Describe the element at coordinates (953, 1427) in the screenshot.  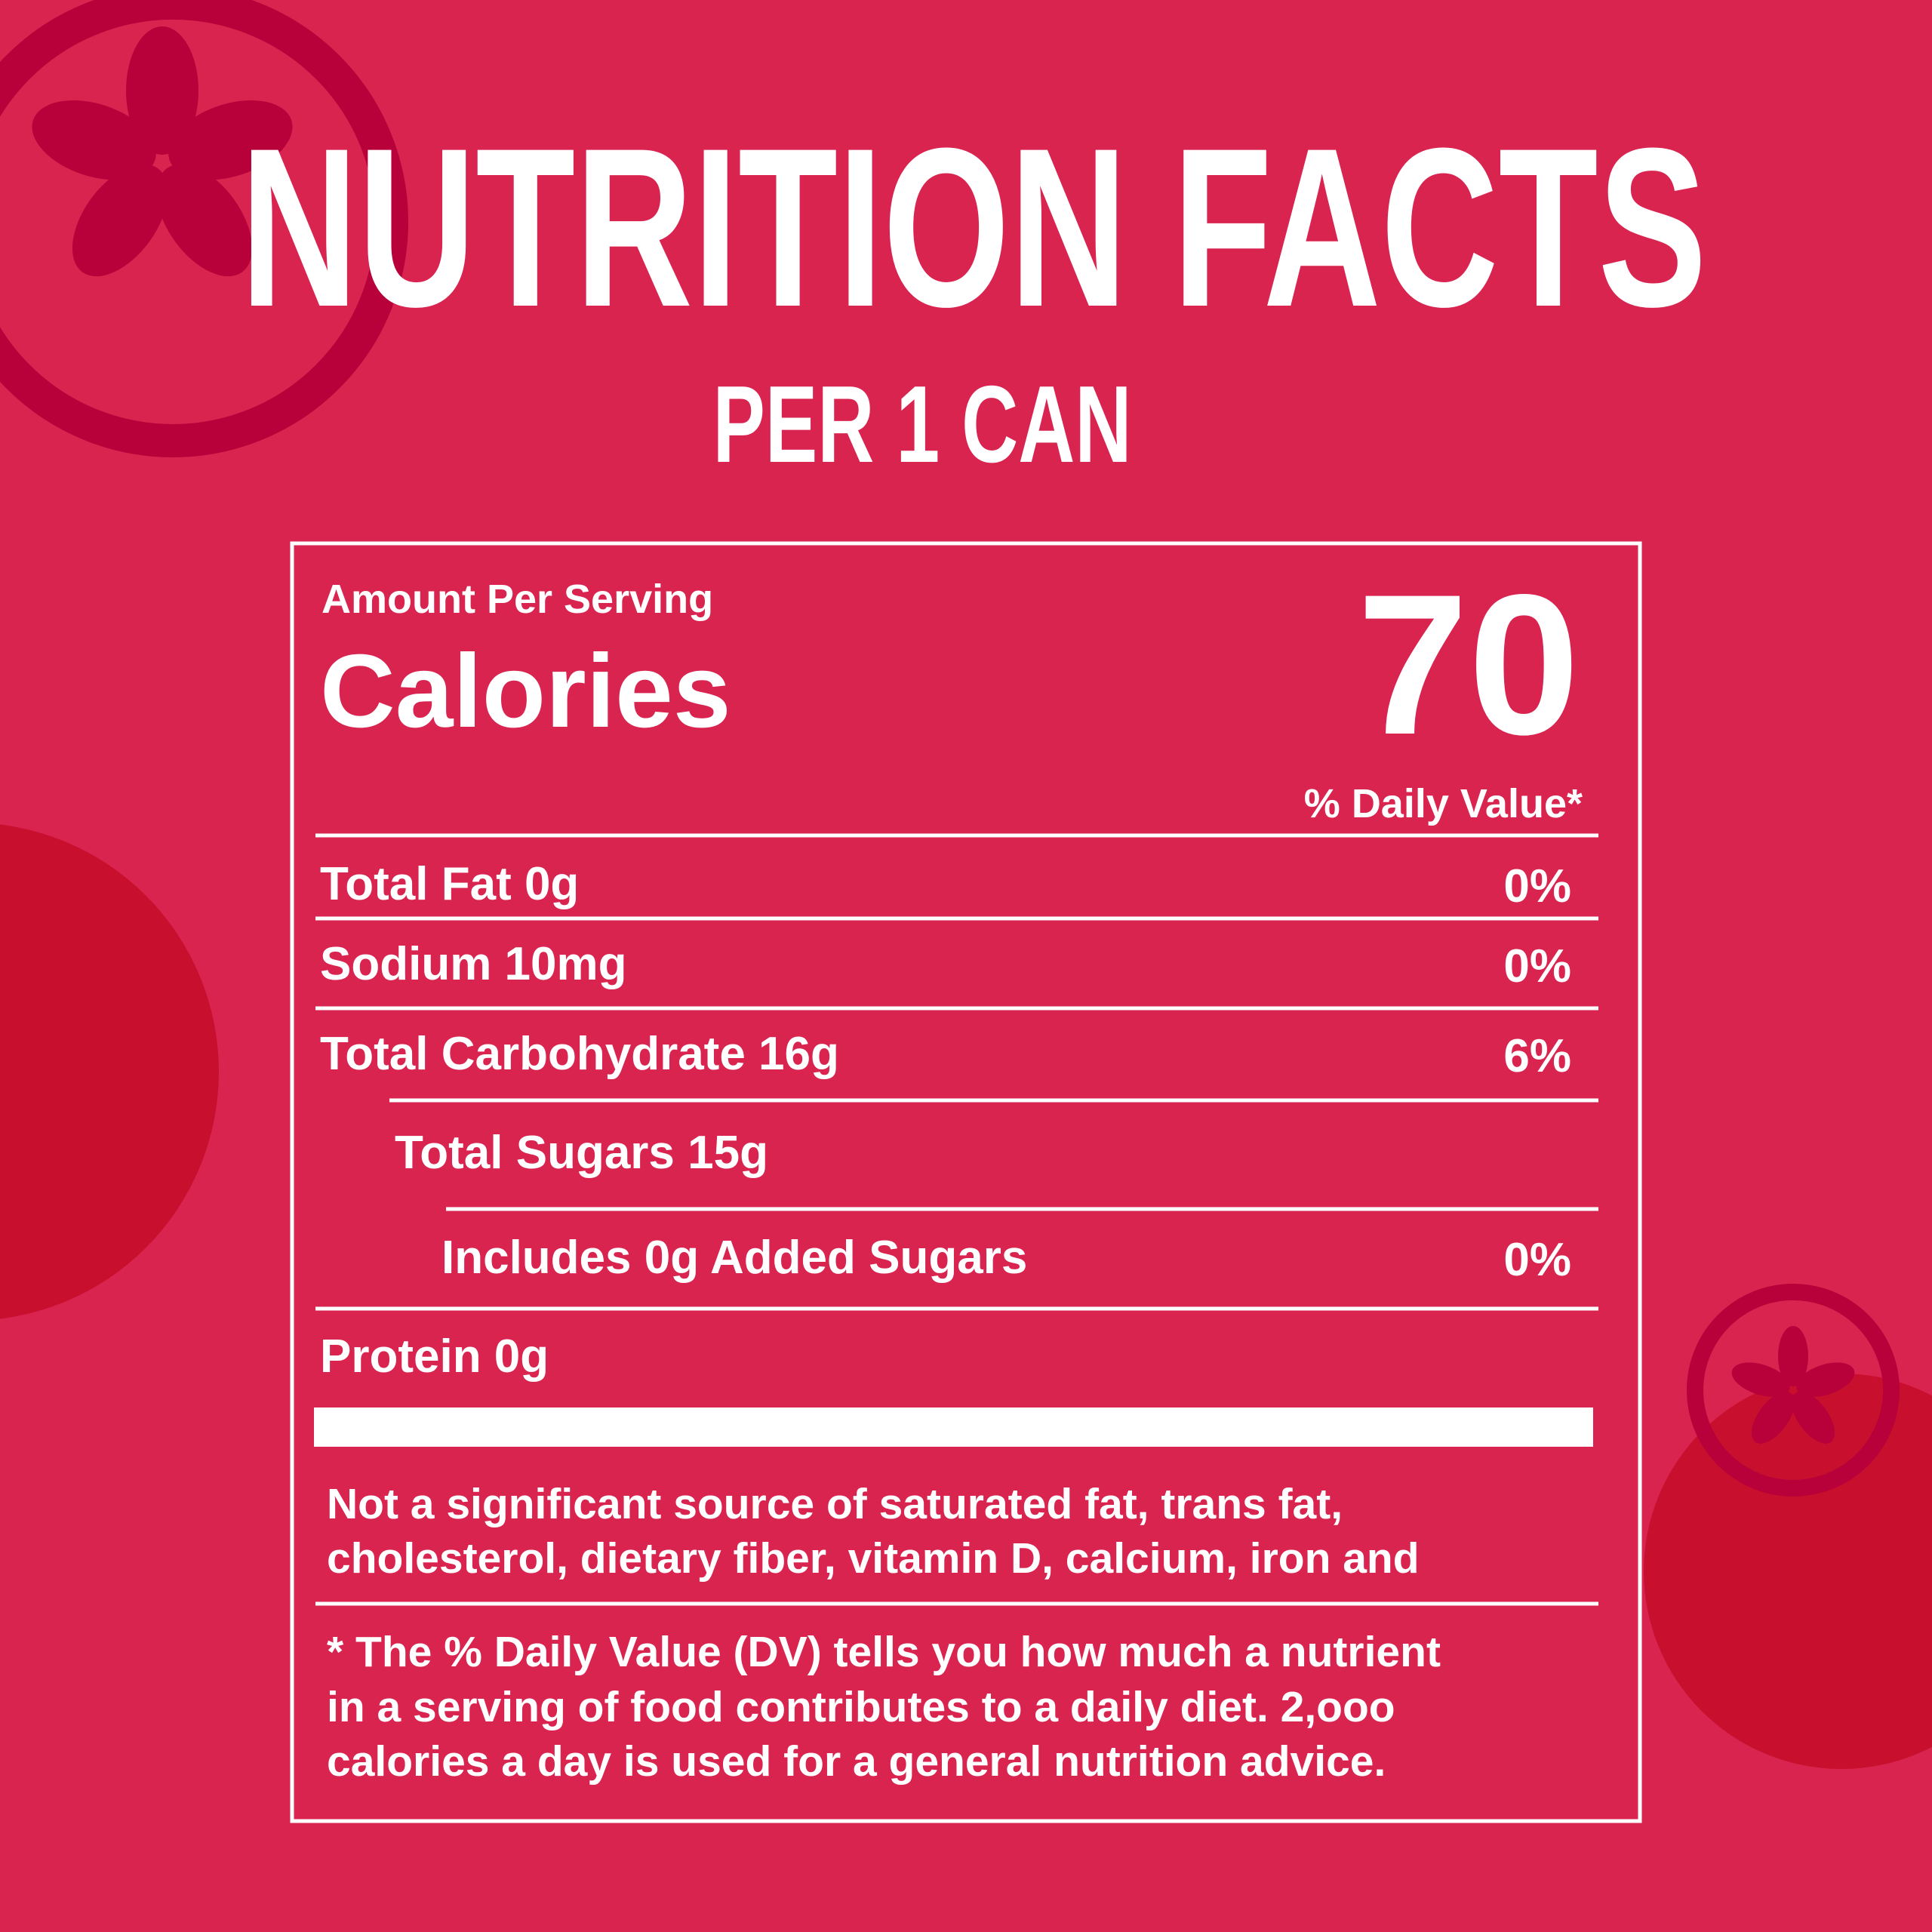
I see `thick-bar` at that location.